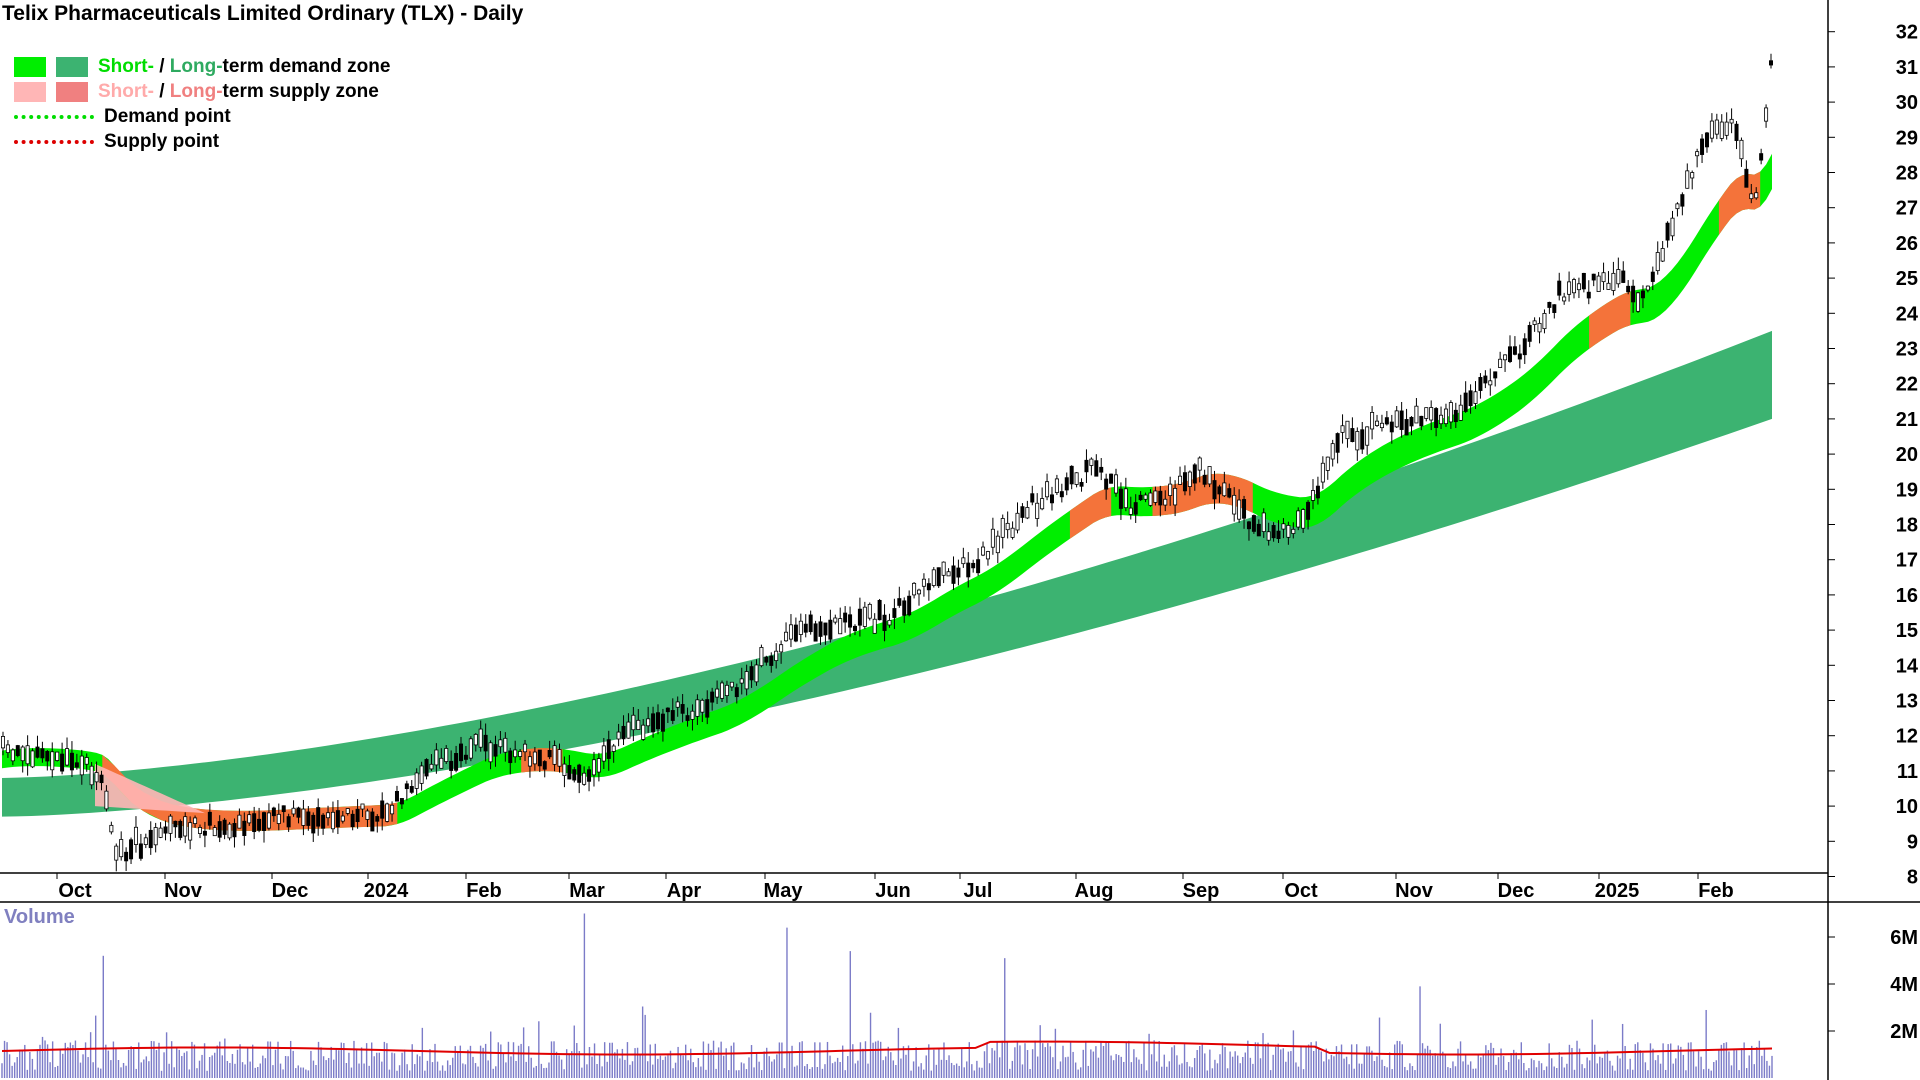  What do you see at coordinates (1907, 561) in the screenshot?
I see `price-tick-label: 17` at bounding box center [1907, 561].